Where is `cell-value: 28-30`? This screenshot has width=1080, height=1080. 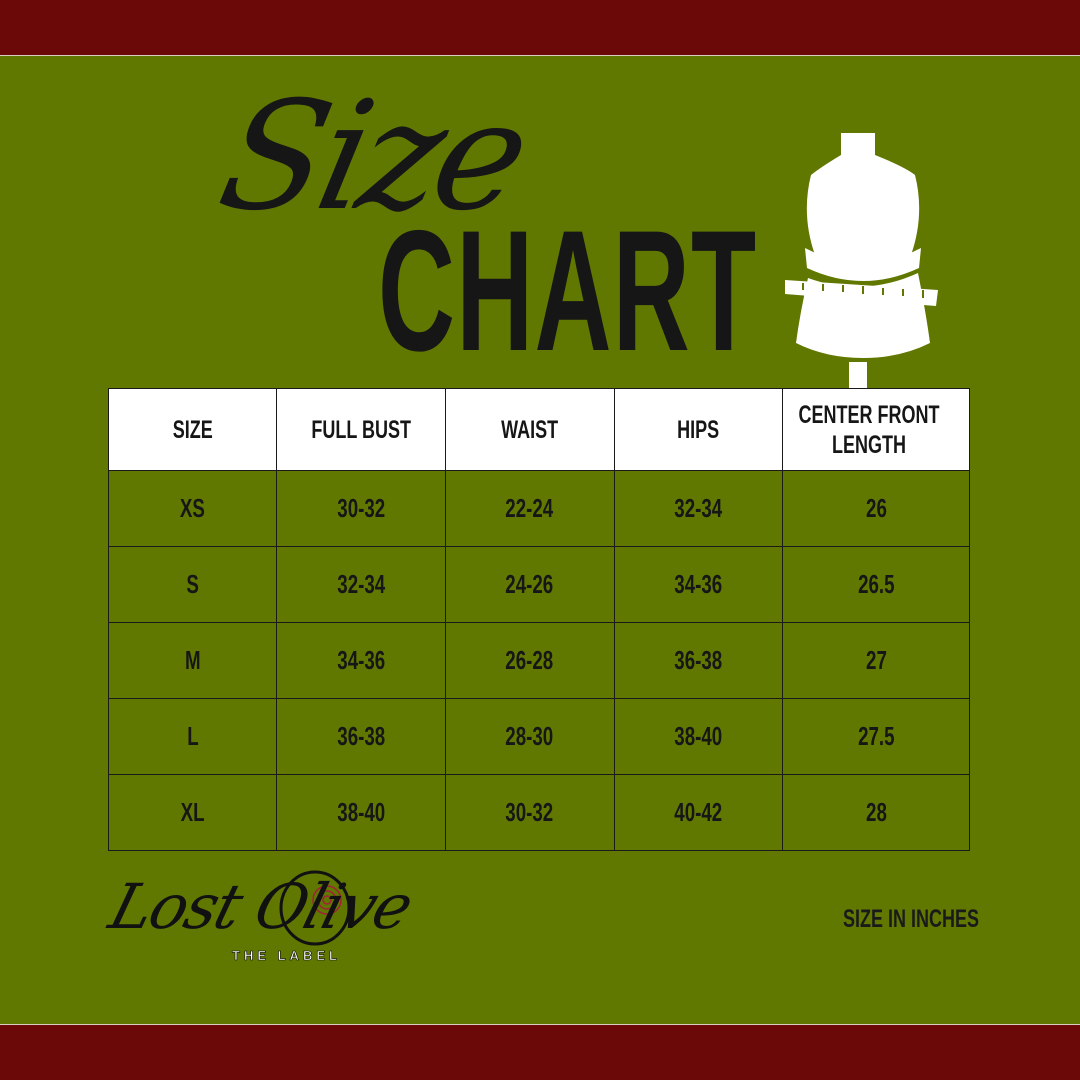 cell-value: 28-30 is located at coordinates (529, 736).